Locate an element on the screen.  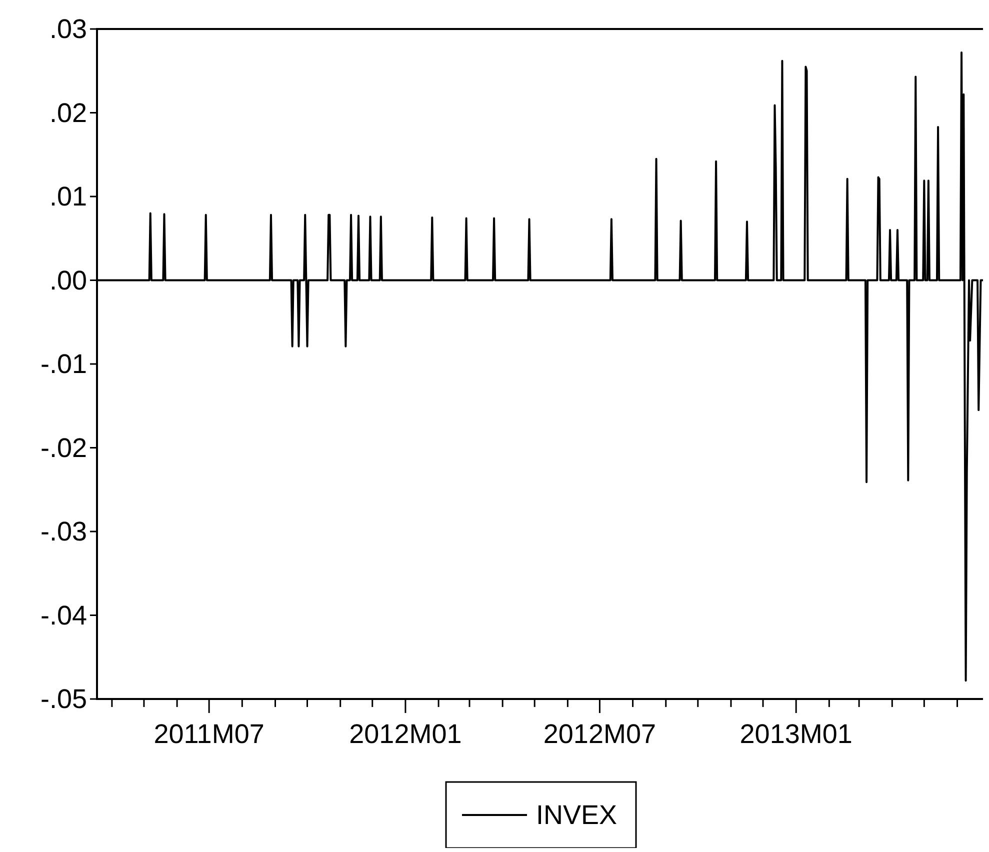
y-tick-label: -.03 is located at coordinates (63, 531).